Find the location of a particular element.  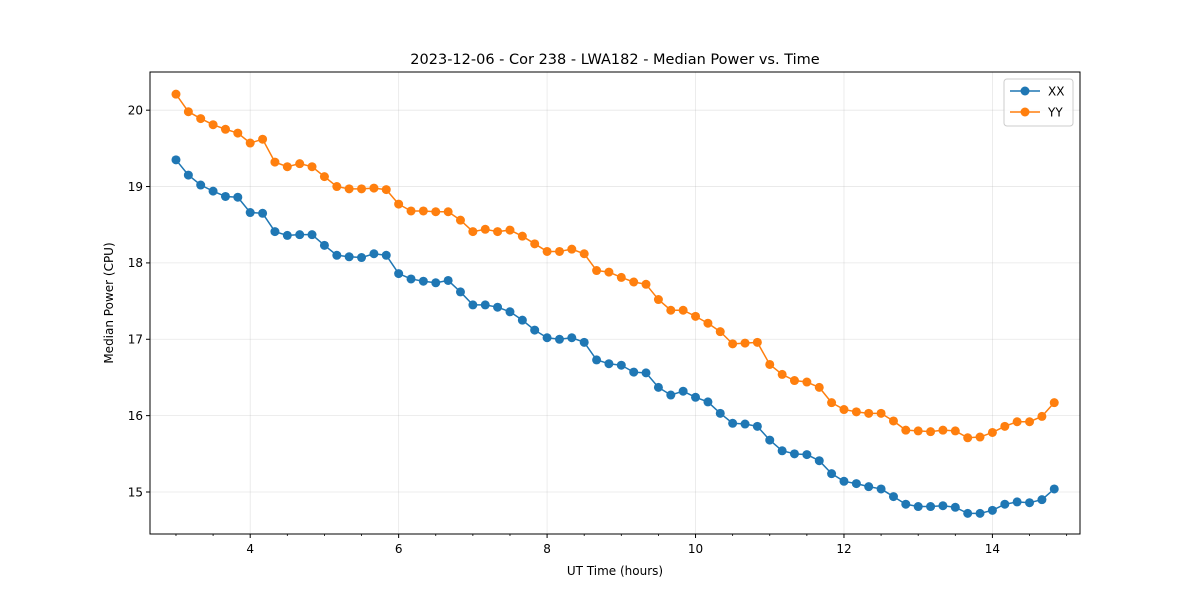

legend-yy-marker is located at coordinates (1025, 112).